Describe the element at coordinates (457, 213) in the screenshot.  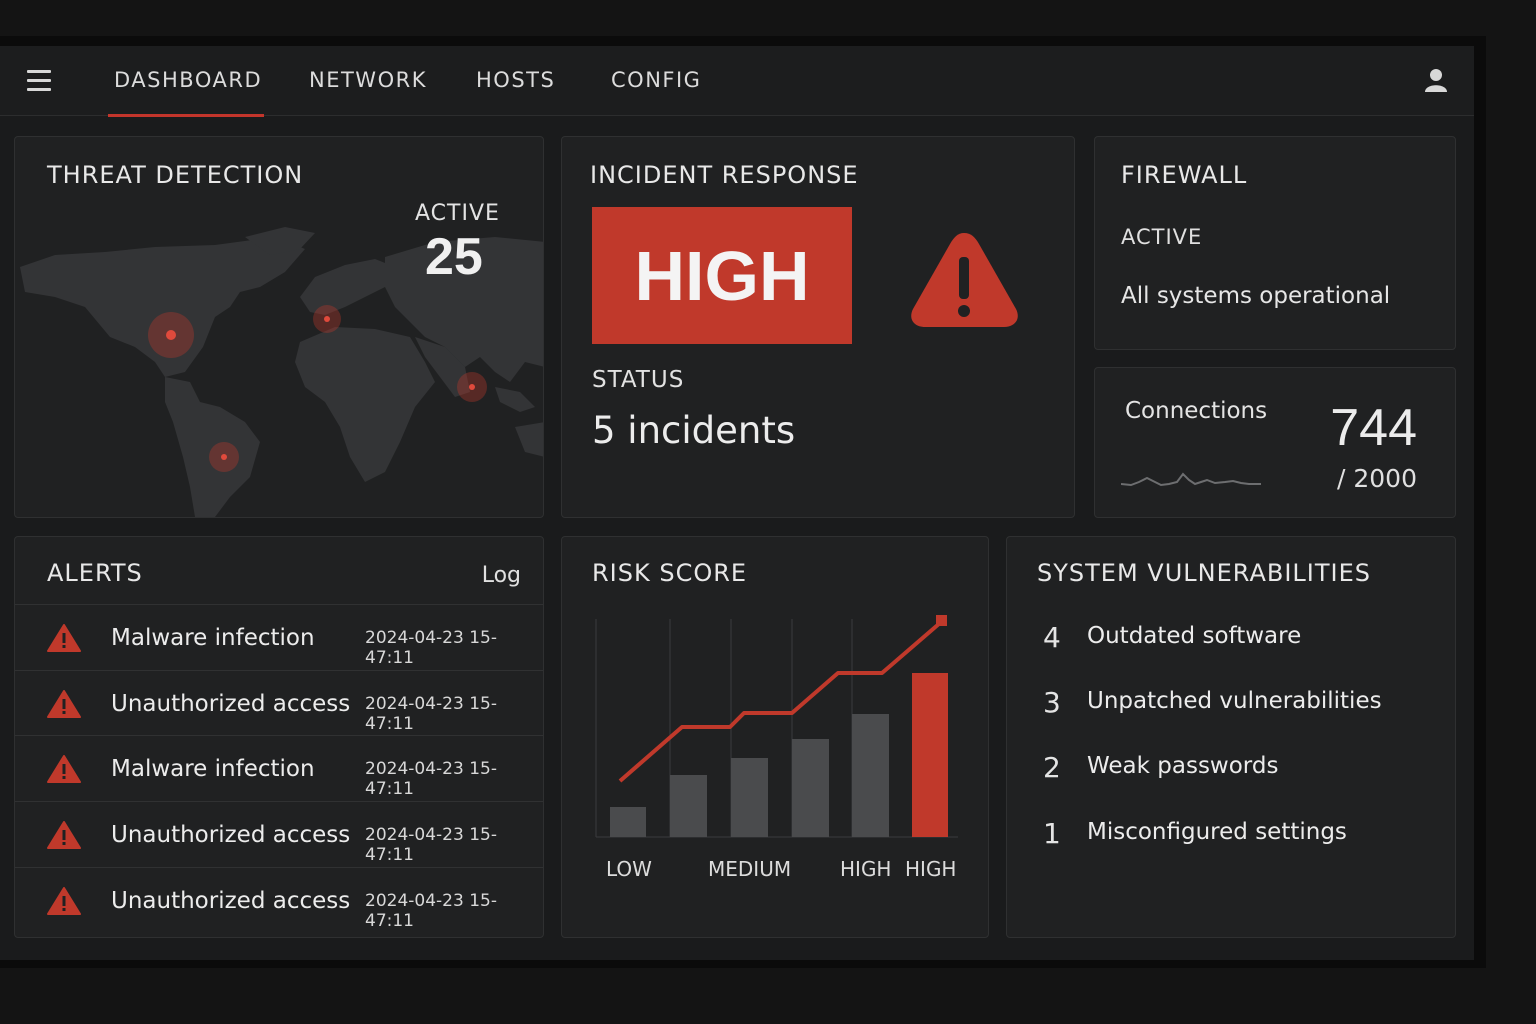
I see `active-threats-label: ACTIVE` at that location.